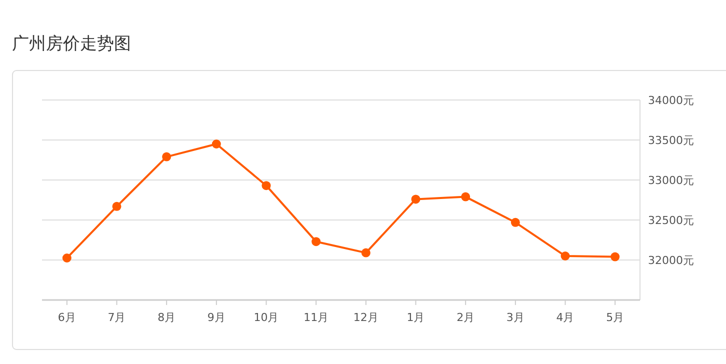 The width and height of the screenshot is (726, 364). Describe the element at coordinates (266, 317) in the screenshot. I see `x-tick-label: 10月` at that location.